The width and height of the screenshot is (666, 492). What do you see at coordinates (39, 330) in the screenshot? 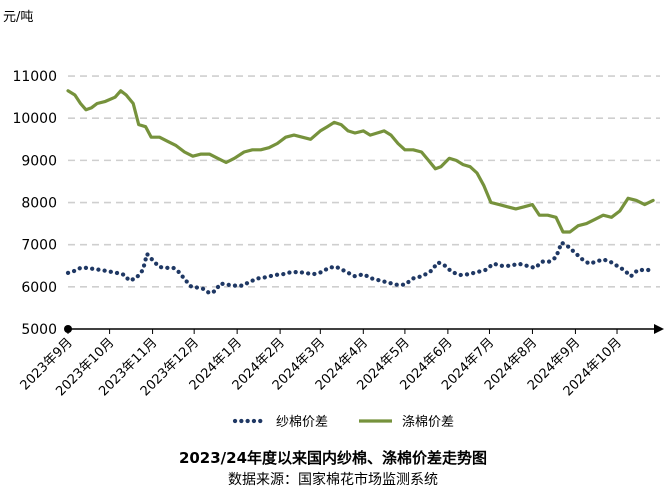
I see `y-tick-label: 5000` at bounding box center [39, 330].